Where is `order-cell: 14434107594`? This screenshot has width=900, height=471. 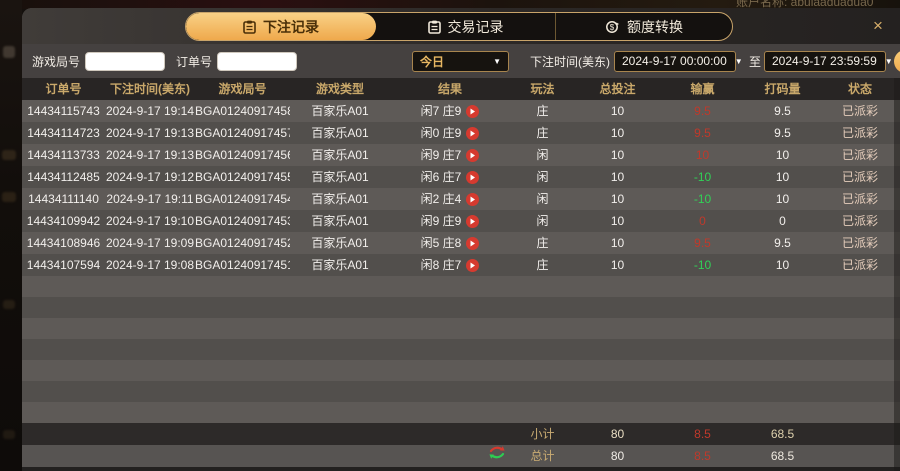
order-cell: 14434107594 is located at coordinates (63, 265).